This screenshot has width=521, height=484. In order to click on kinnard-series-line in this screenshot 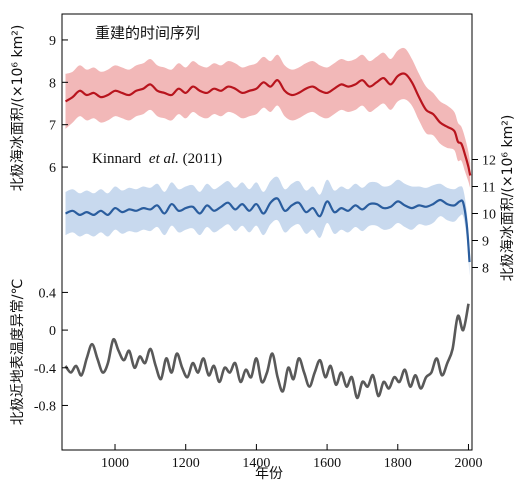, I will do `click(268, 230)`.